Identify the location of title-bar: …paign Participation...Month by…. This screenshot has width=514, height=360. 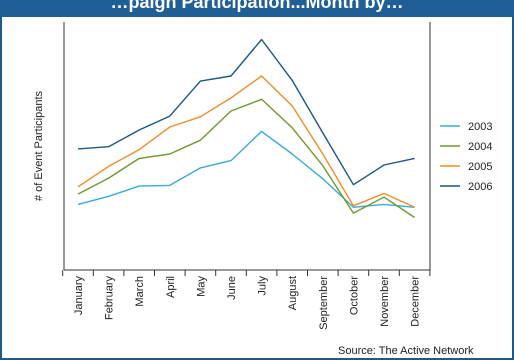
(257, 8).